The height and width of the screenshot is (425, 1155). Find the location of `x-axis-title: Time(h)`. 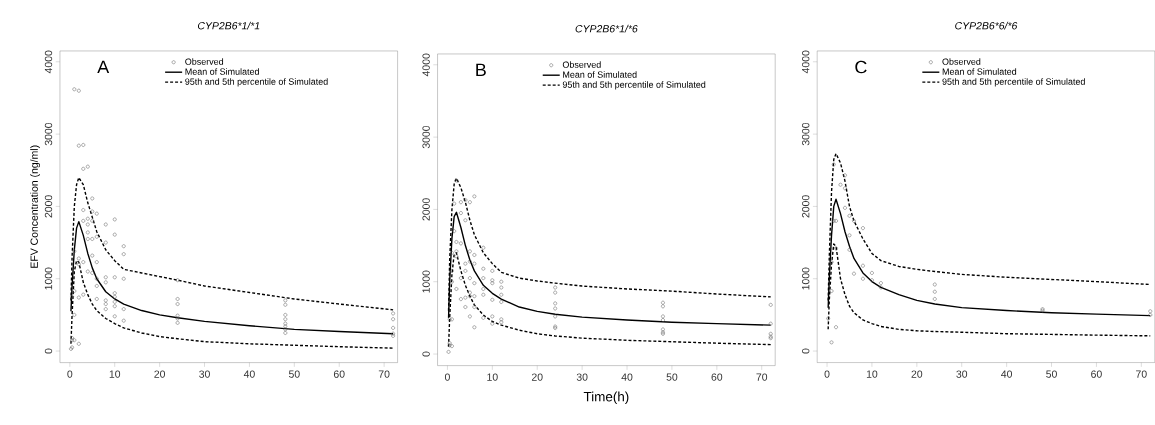

x-axis-title: Time(h) is located at coordinates (606, 398).